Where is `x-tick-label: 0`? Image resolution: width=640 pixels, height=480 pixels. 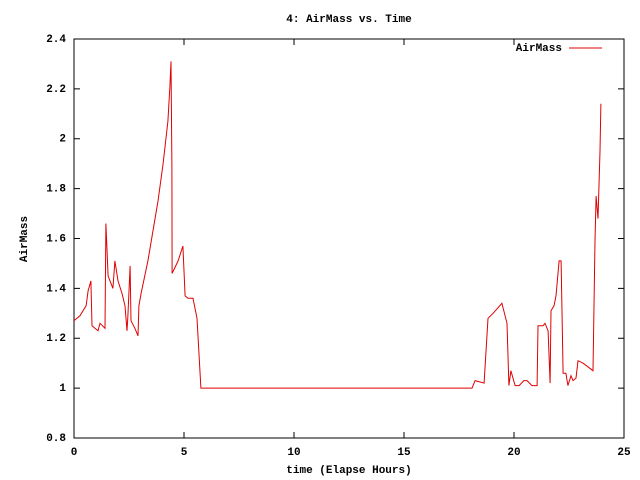 x-tick-label: 0 is located at coordinates (74, 453).